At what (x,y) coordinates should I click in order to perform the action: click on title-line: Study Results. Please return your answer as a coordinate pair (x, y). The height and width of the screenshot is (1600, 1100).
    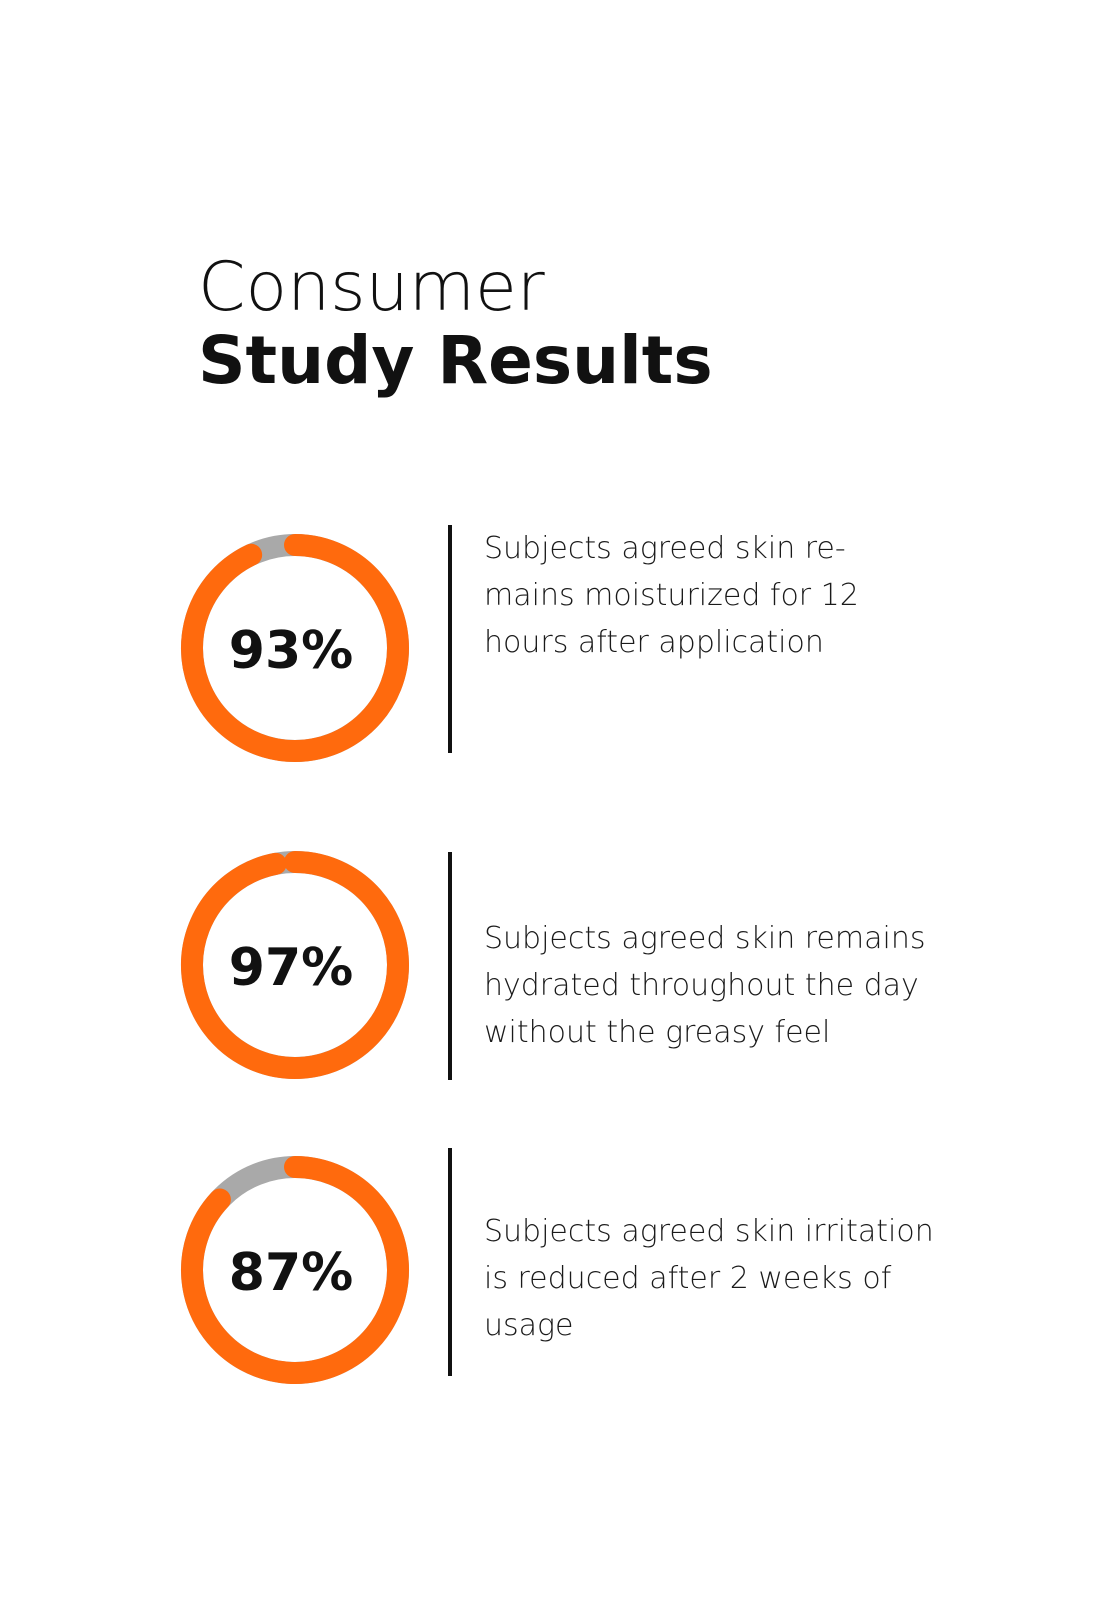
    Looking at the image, I should click on (455, 360).